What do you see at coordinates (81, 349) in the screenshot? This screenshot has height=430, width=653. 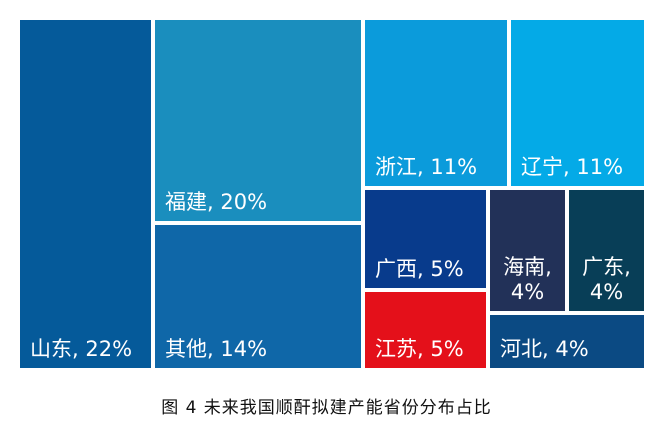 I see `tile-label-shandong: 山东, 22%` at bounding box center [81, 349].